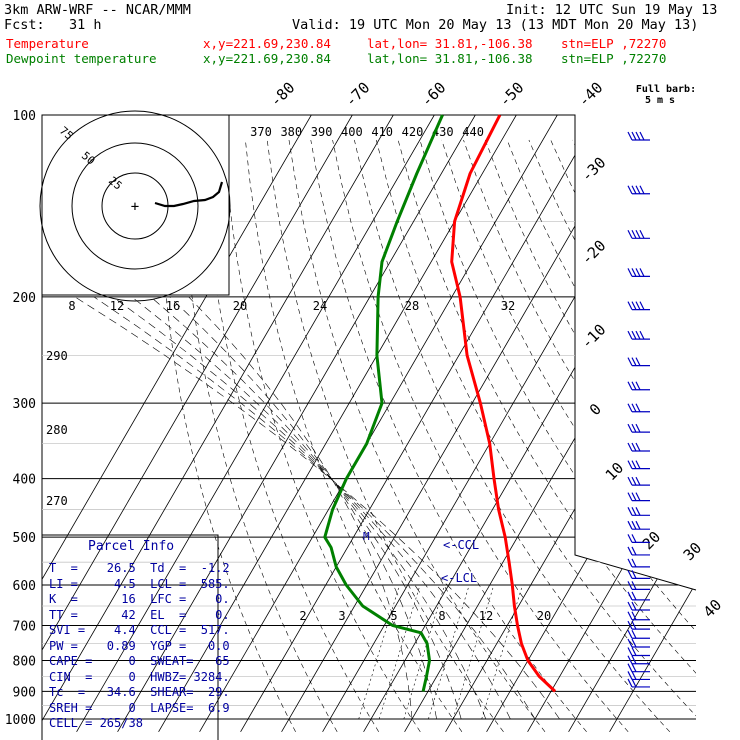 The width and height of the screenshot is (740, 740). What do you see at coordinates (117, 306) in the screenshot?
I see `speed-scale-label: 12` at bounding box center [117, 306].